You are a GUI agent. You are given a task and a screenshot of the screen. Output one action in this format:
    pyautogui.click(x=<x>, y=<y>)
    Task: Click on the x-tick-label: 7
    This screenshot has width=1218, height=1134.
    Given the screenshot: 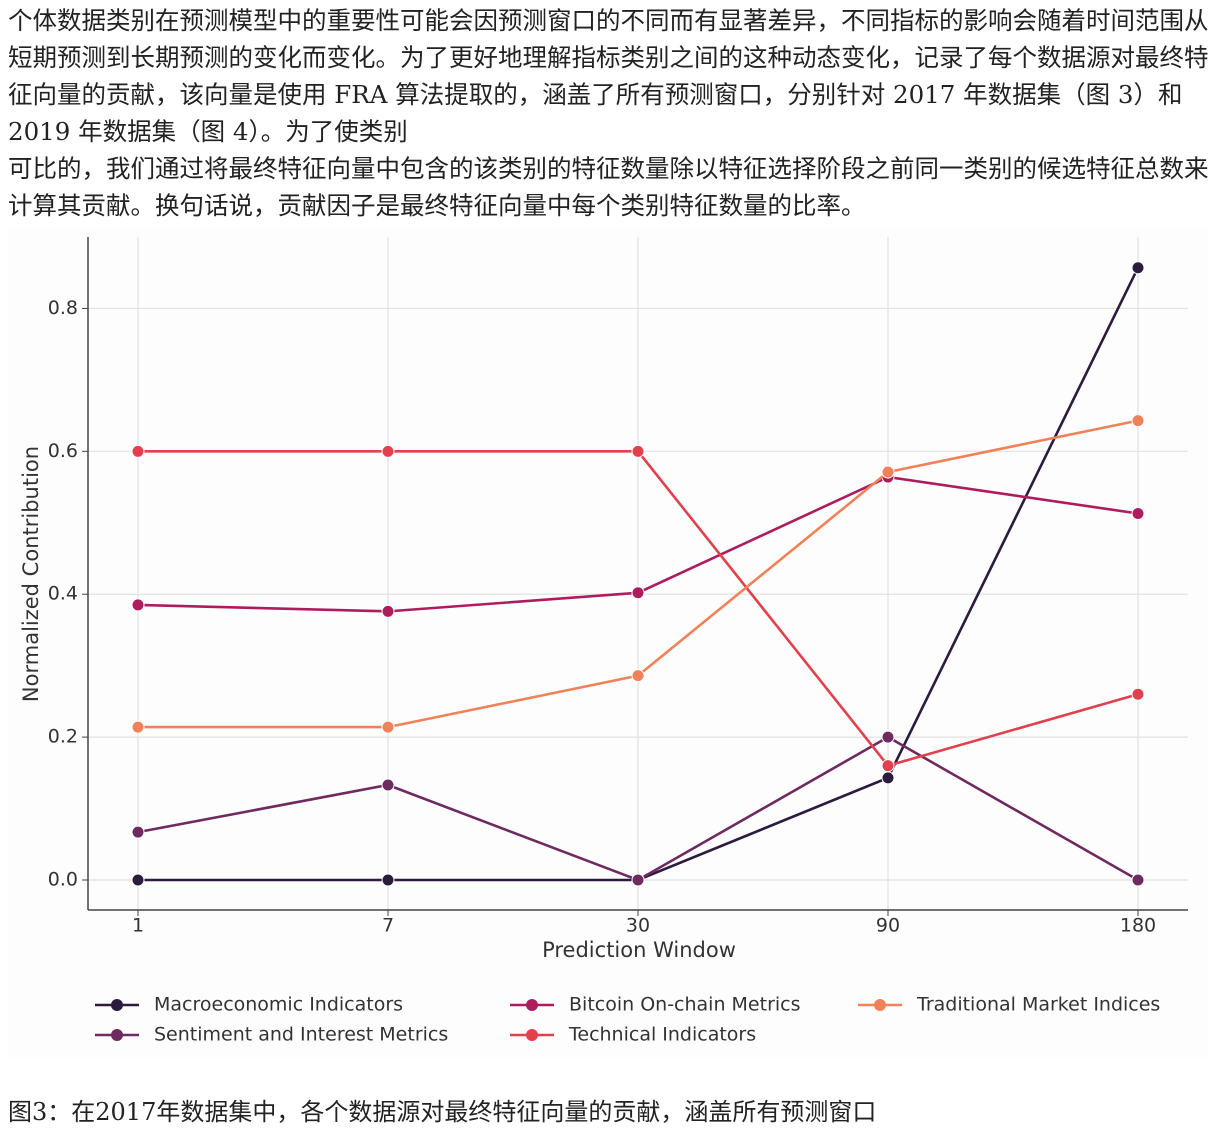 What is the action you would take?
    pyautogui.click(x=388, y=926)
    